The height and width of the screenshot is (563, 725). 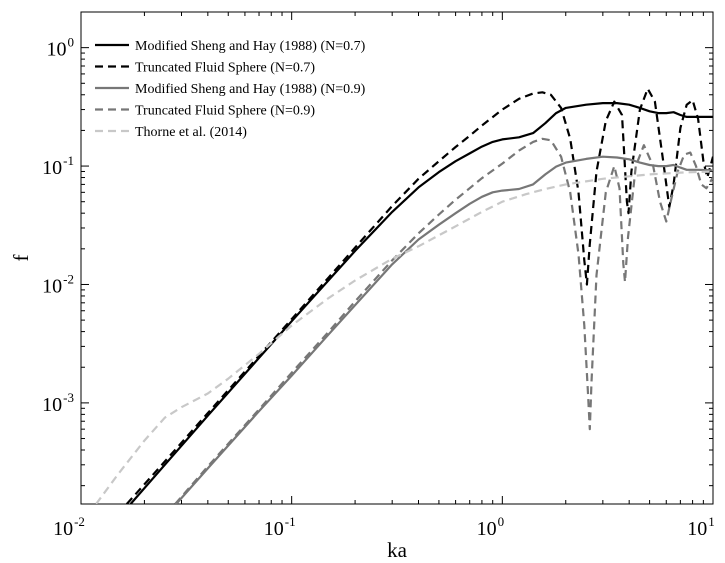 What do you see at coordinates (701, 527) in the screenshot?
I see `x-tick-label: 10¹` at bounding box center [701, 527].